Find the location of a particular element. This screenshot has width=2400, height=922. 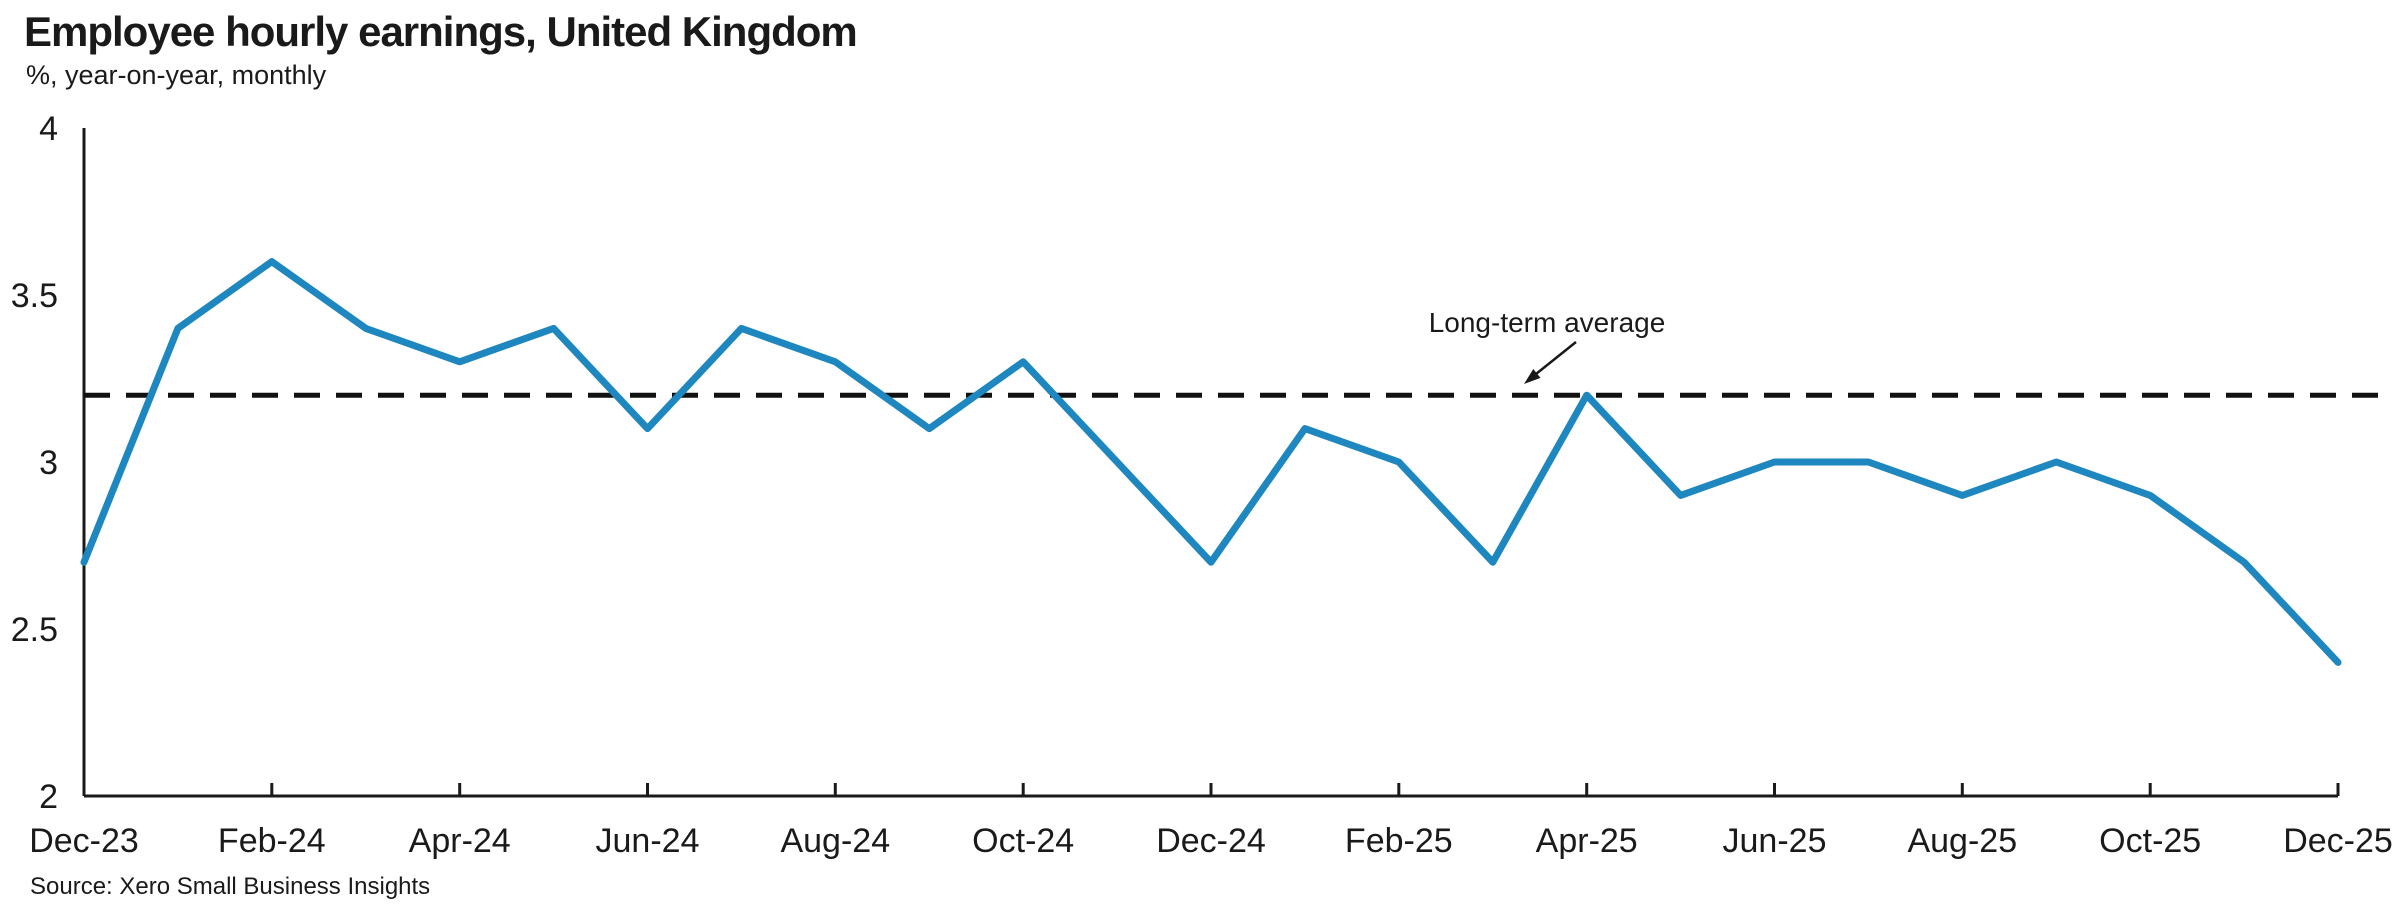

x-axis-label: Aug-24 is located at coordinates (835, 841).